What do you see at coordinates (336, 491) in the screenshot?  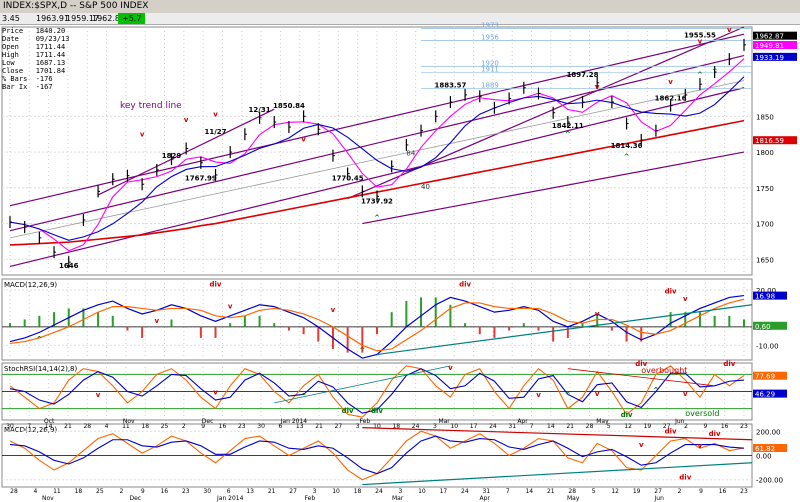 I see `bottom-tick-label: 10` at bounding box center [336, 491].